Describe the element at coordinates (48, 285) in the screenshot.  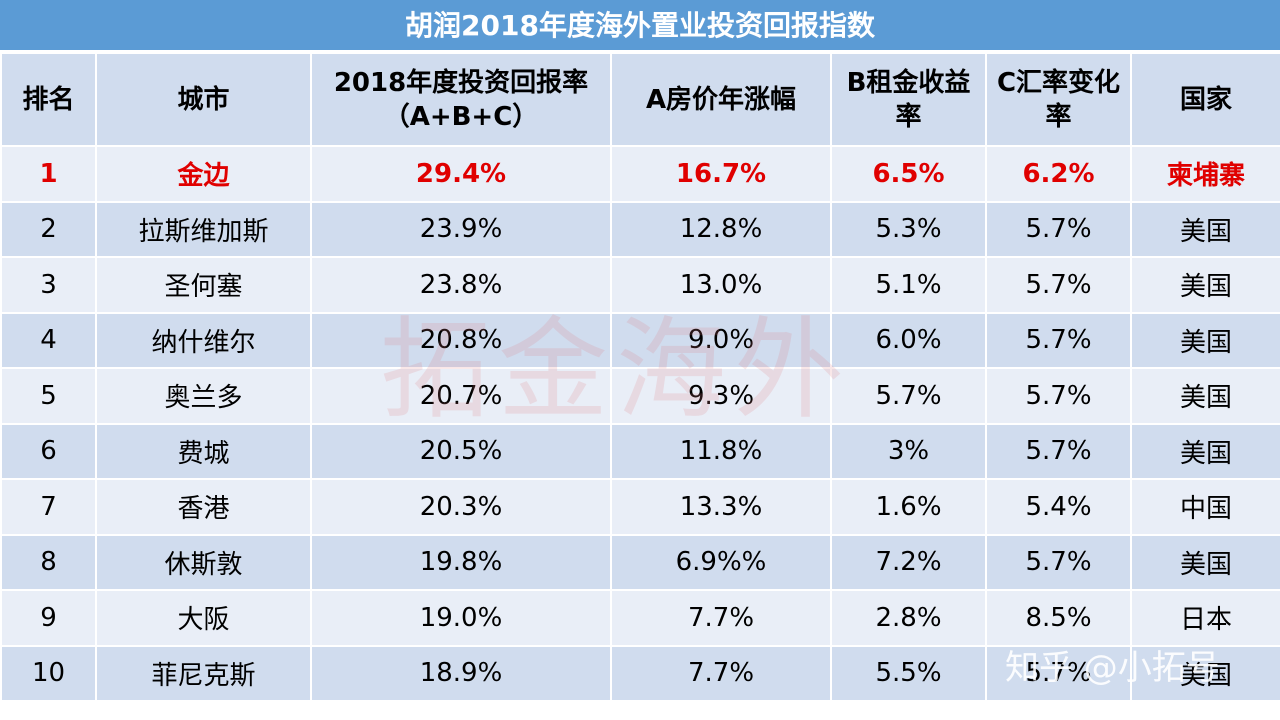
I see `table-cell: 3` at that location.